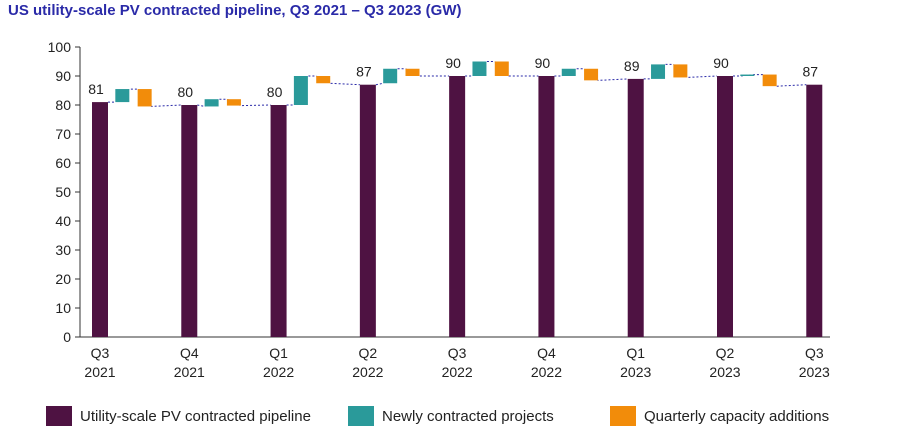  I want to click on y-tick-label: 20, so click(63, 279).